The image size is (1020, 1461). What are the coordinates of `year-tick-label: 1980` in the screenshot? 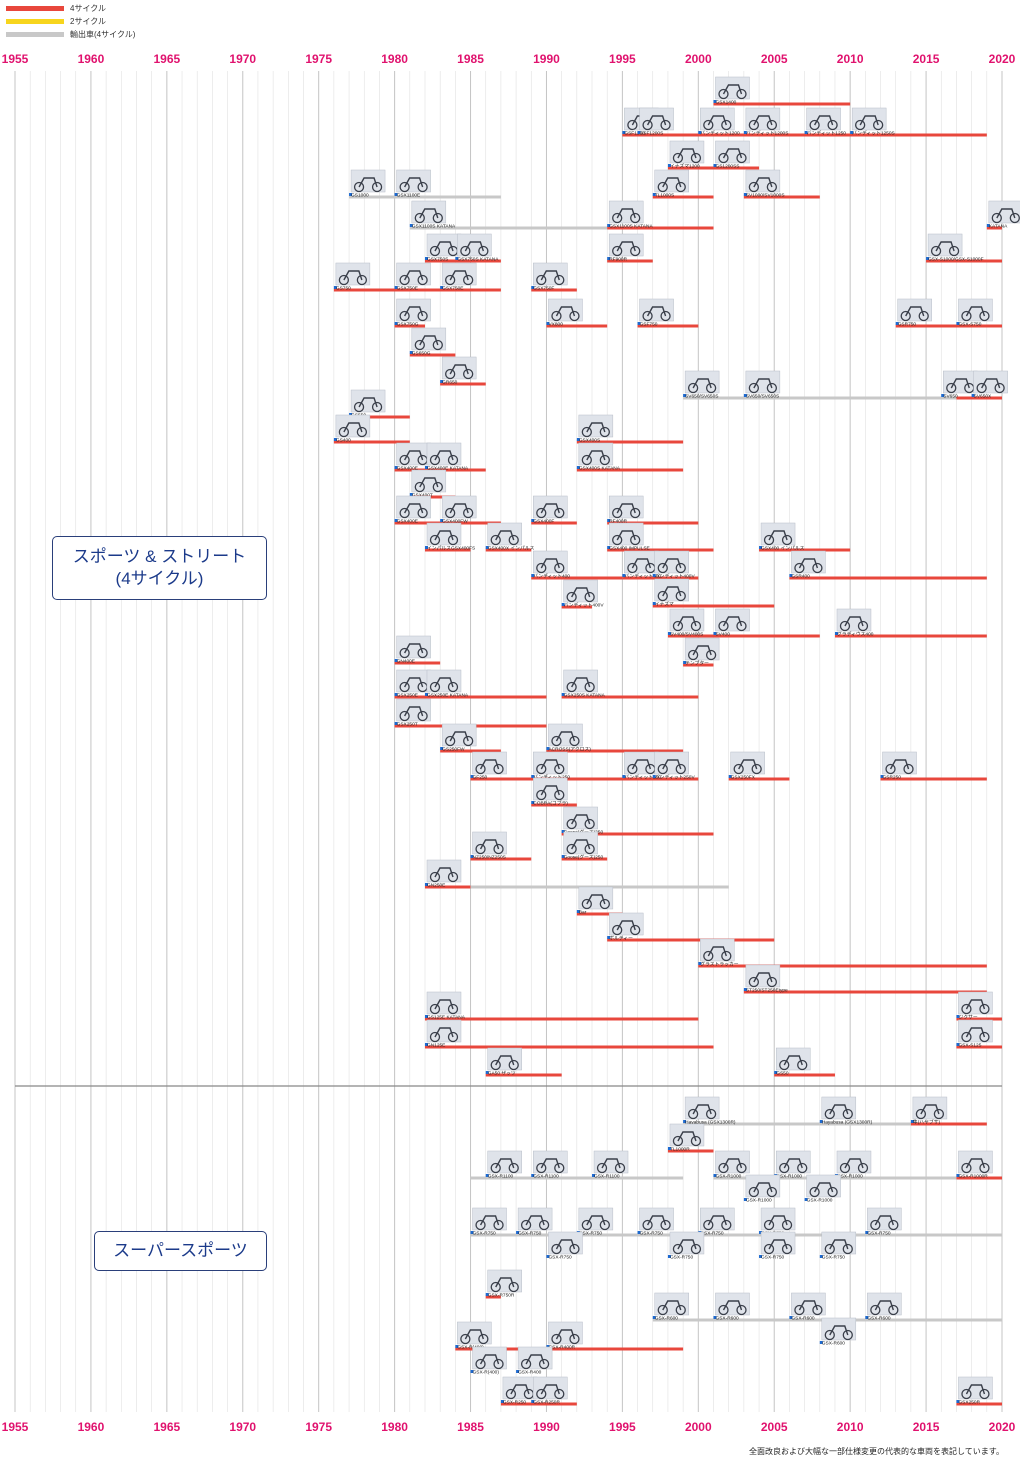 It's located at (394, 59).